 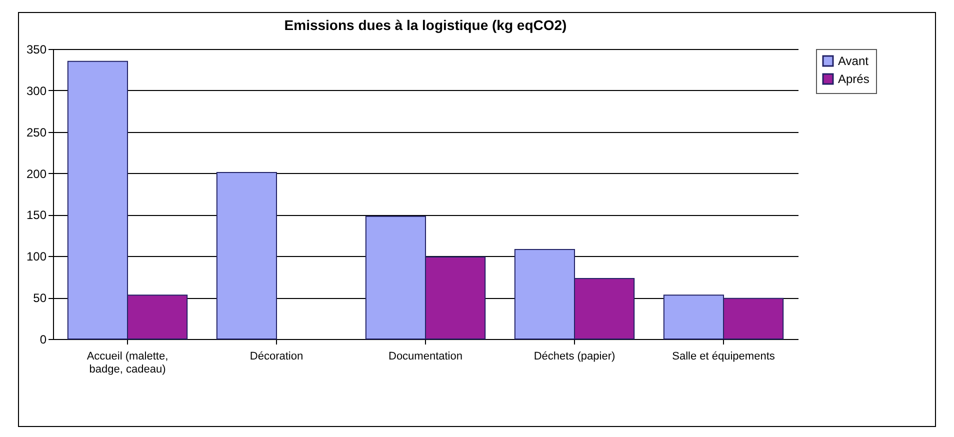 What do you see at coordinates (36, 49) in the screenshot?
I see `y-tick-label: 350` at bounding box center [36, 49].